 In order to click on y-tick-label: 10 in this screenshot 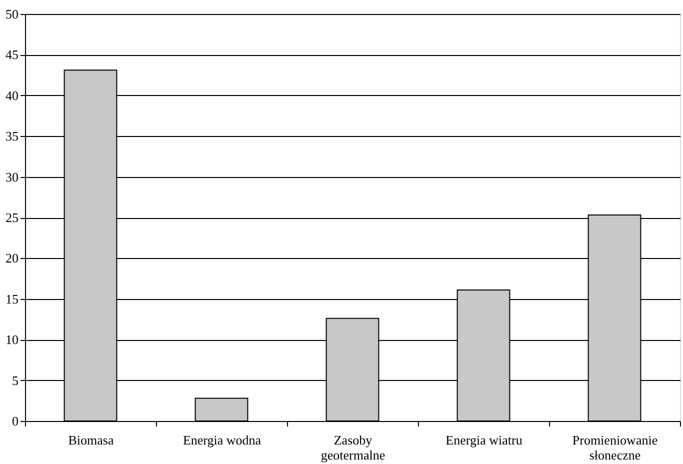, I will do `click(12, 340)`.